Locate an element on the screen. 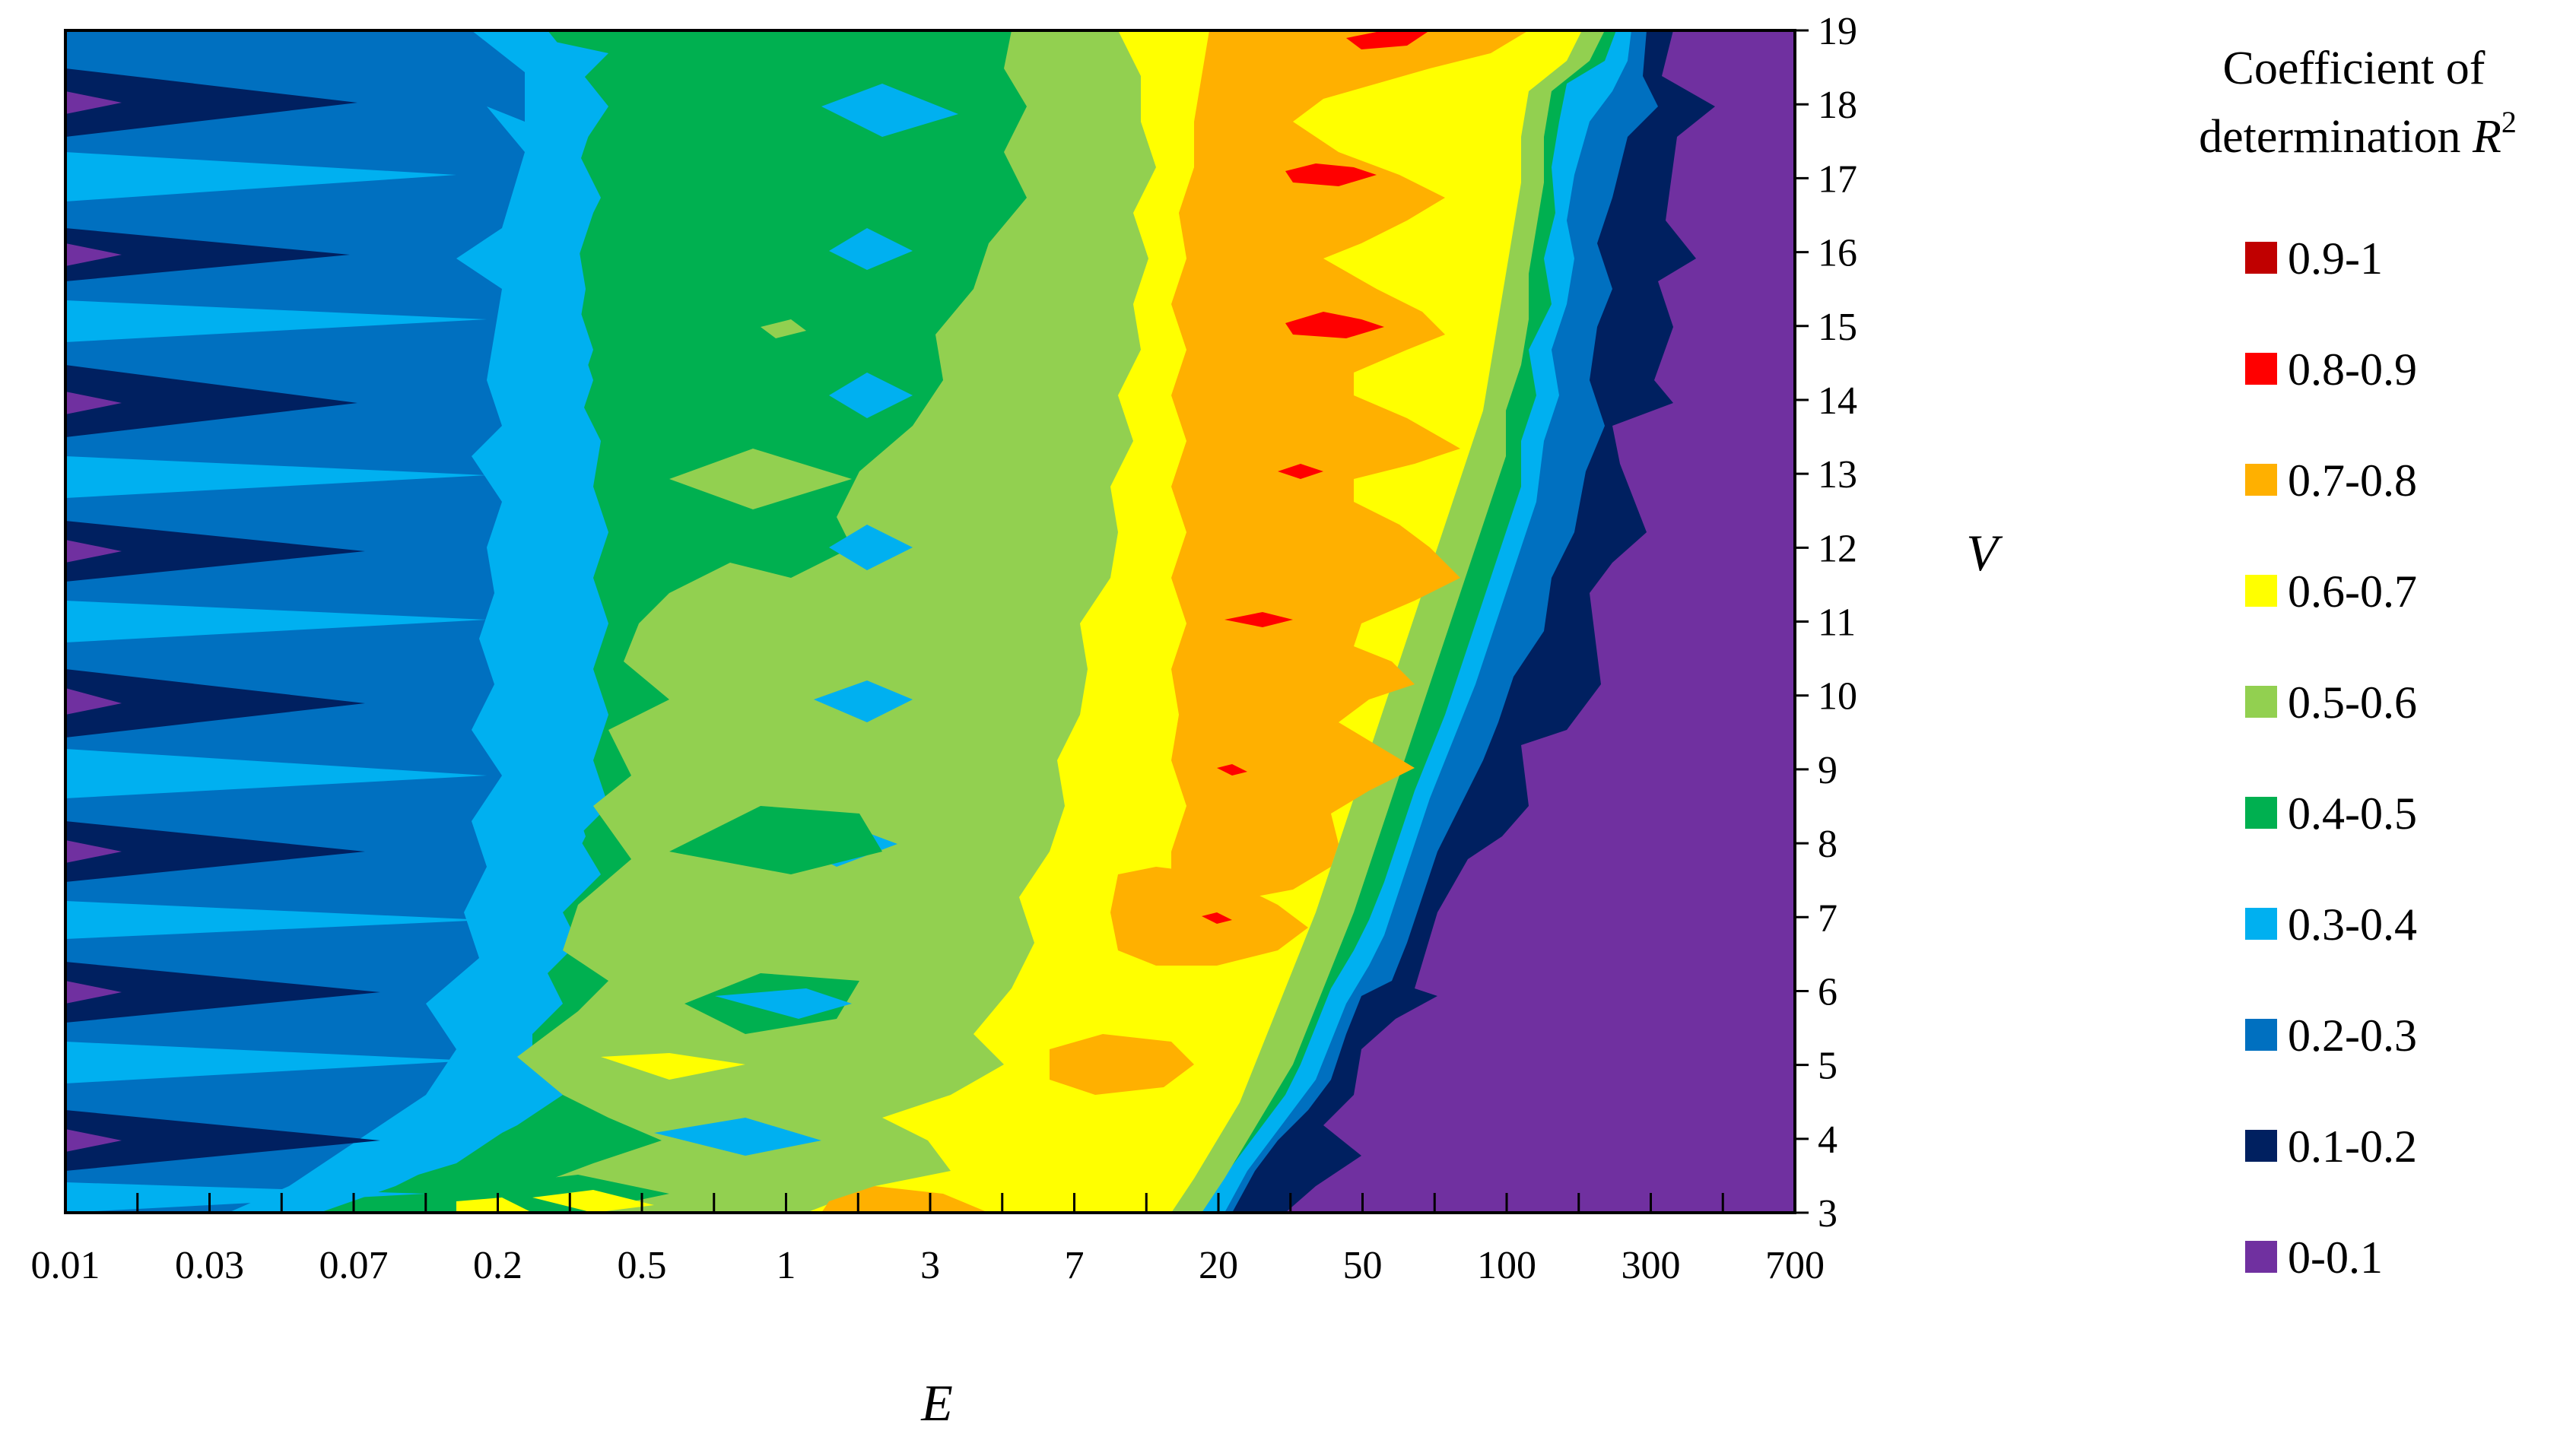  legend-title-line1: Coefficient of is located at coordinates (2354, 68).